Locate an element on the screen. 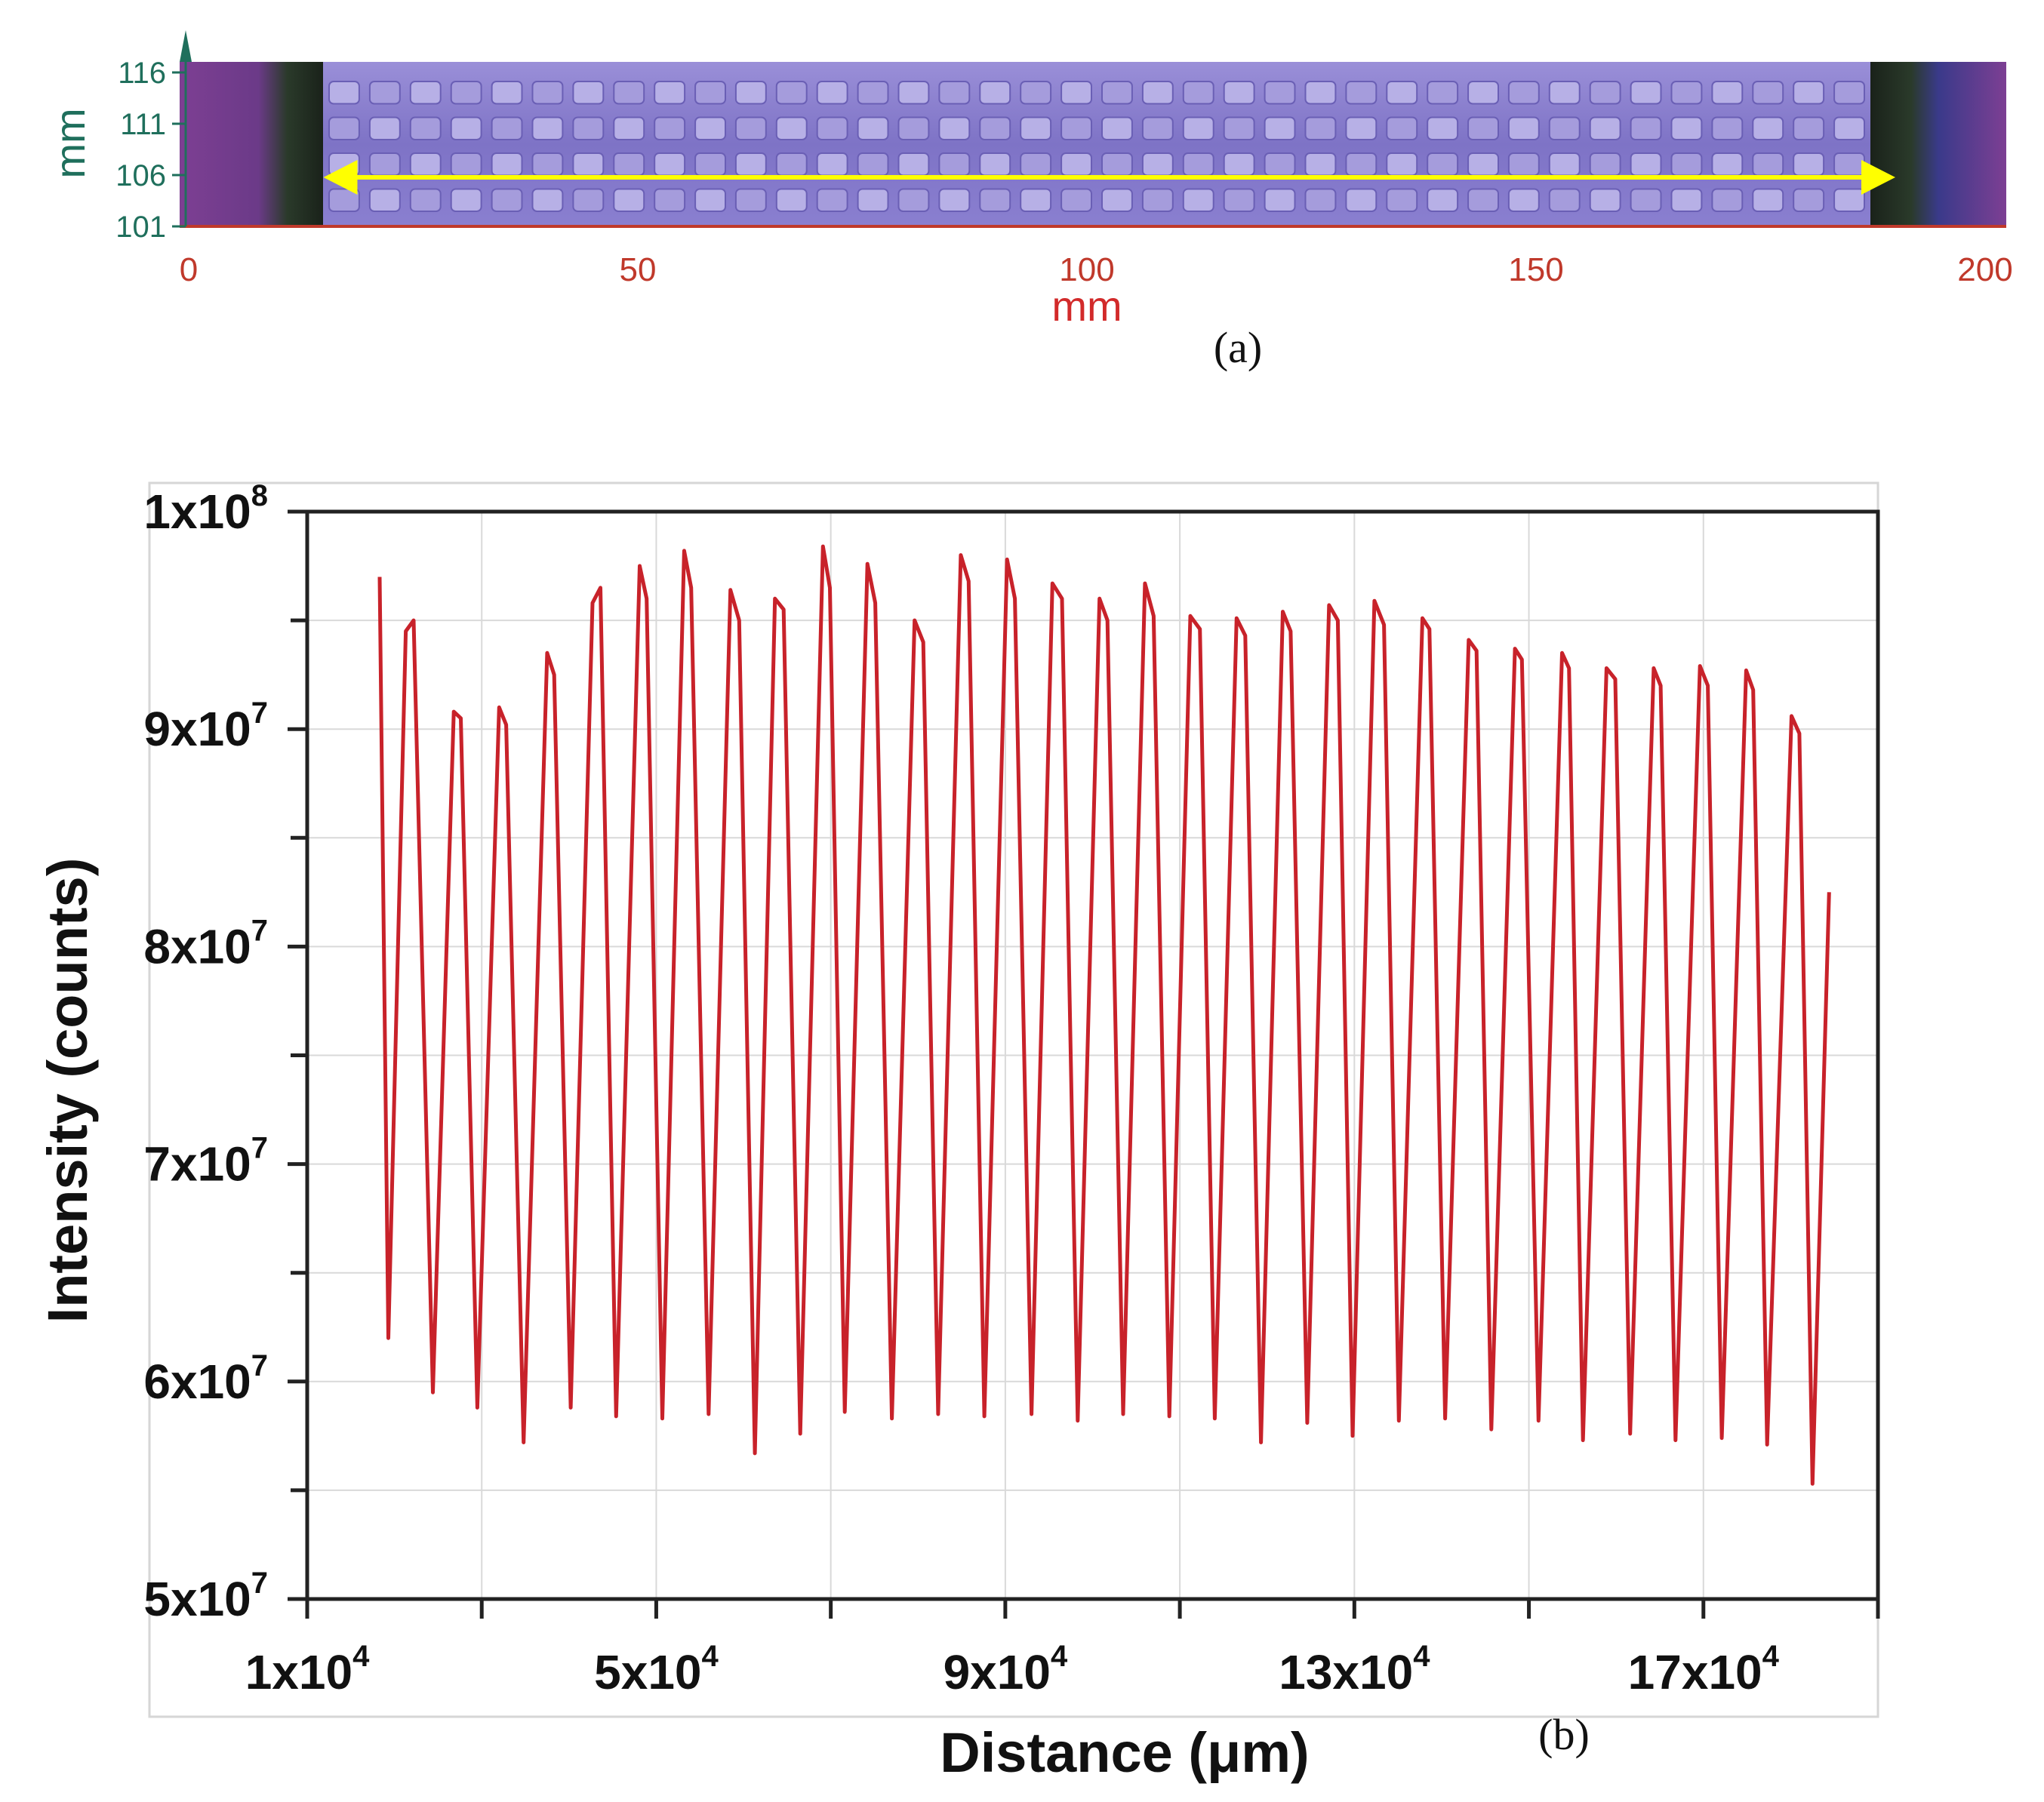 This screenshot has width=2044, height=1802. panel-a-right-edge is located at coordinates (1938, 144).